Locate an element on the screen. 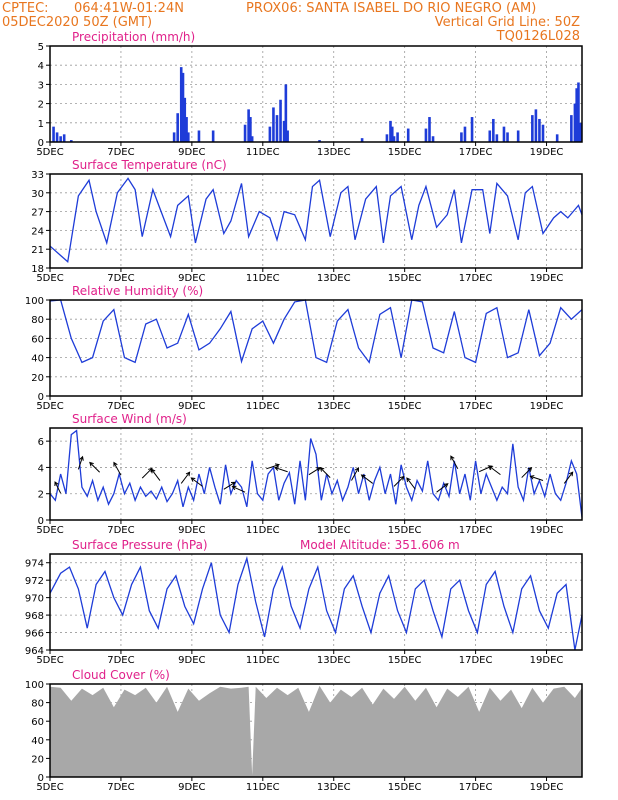 This screenshot has height=800, width=618. cloud-cover-ytick-label: 0 is located at coordinates (41, 778).